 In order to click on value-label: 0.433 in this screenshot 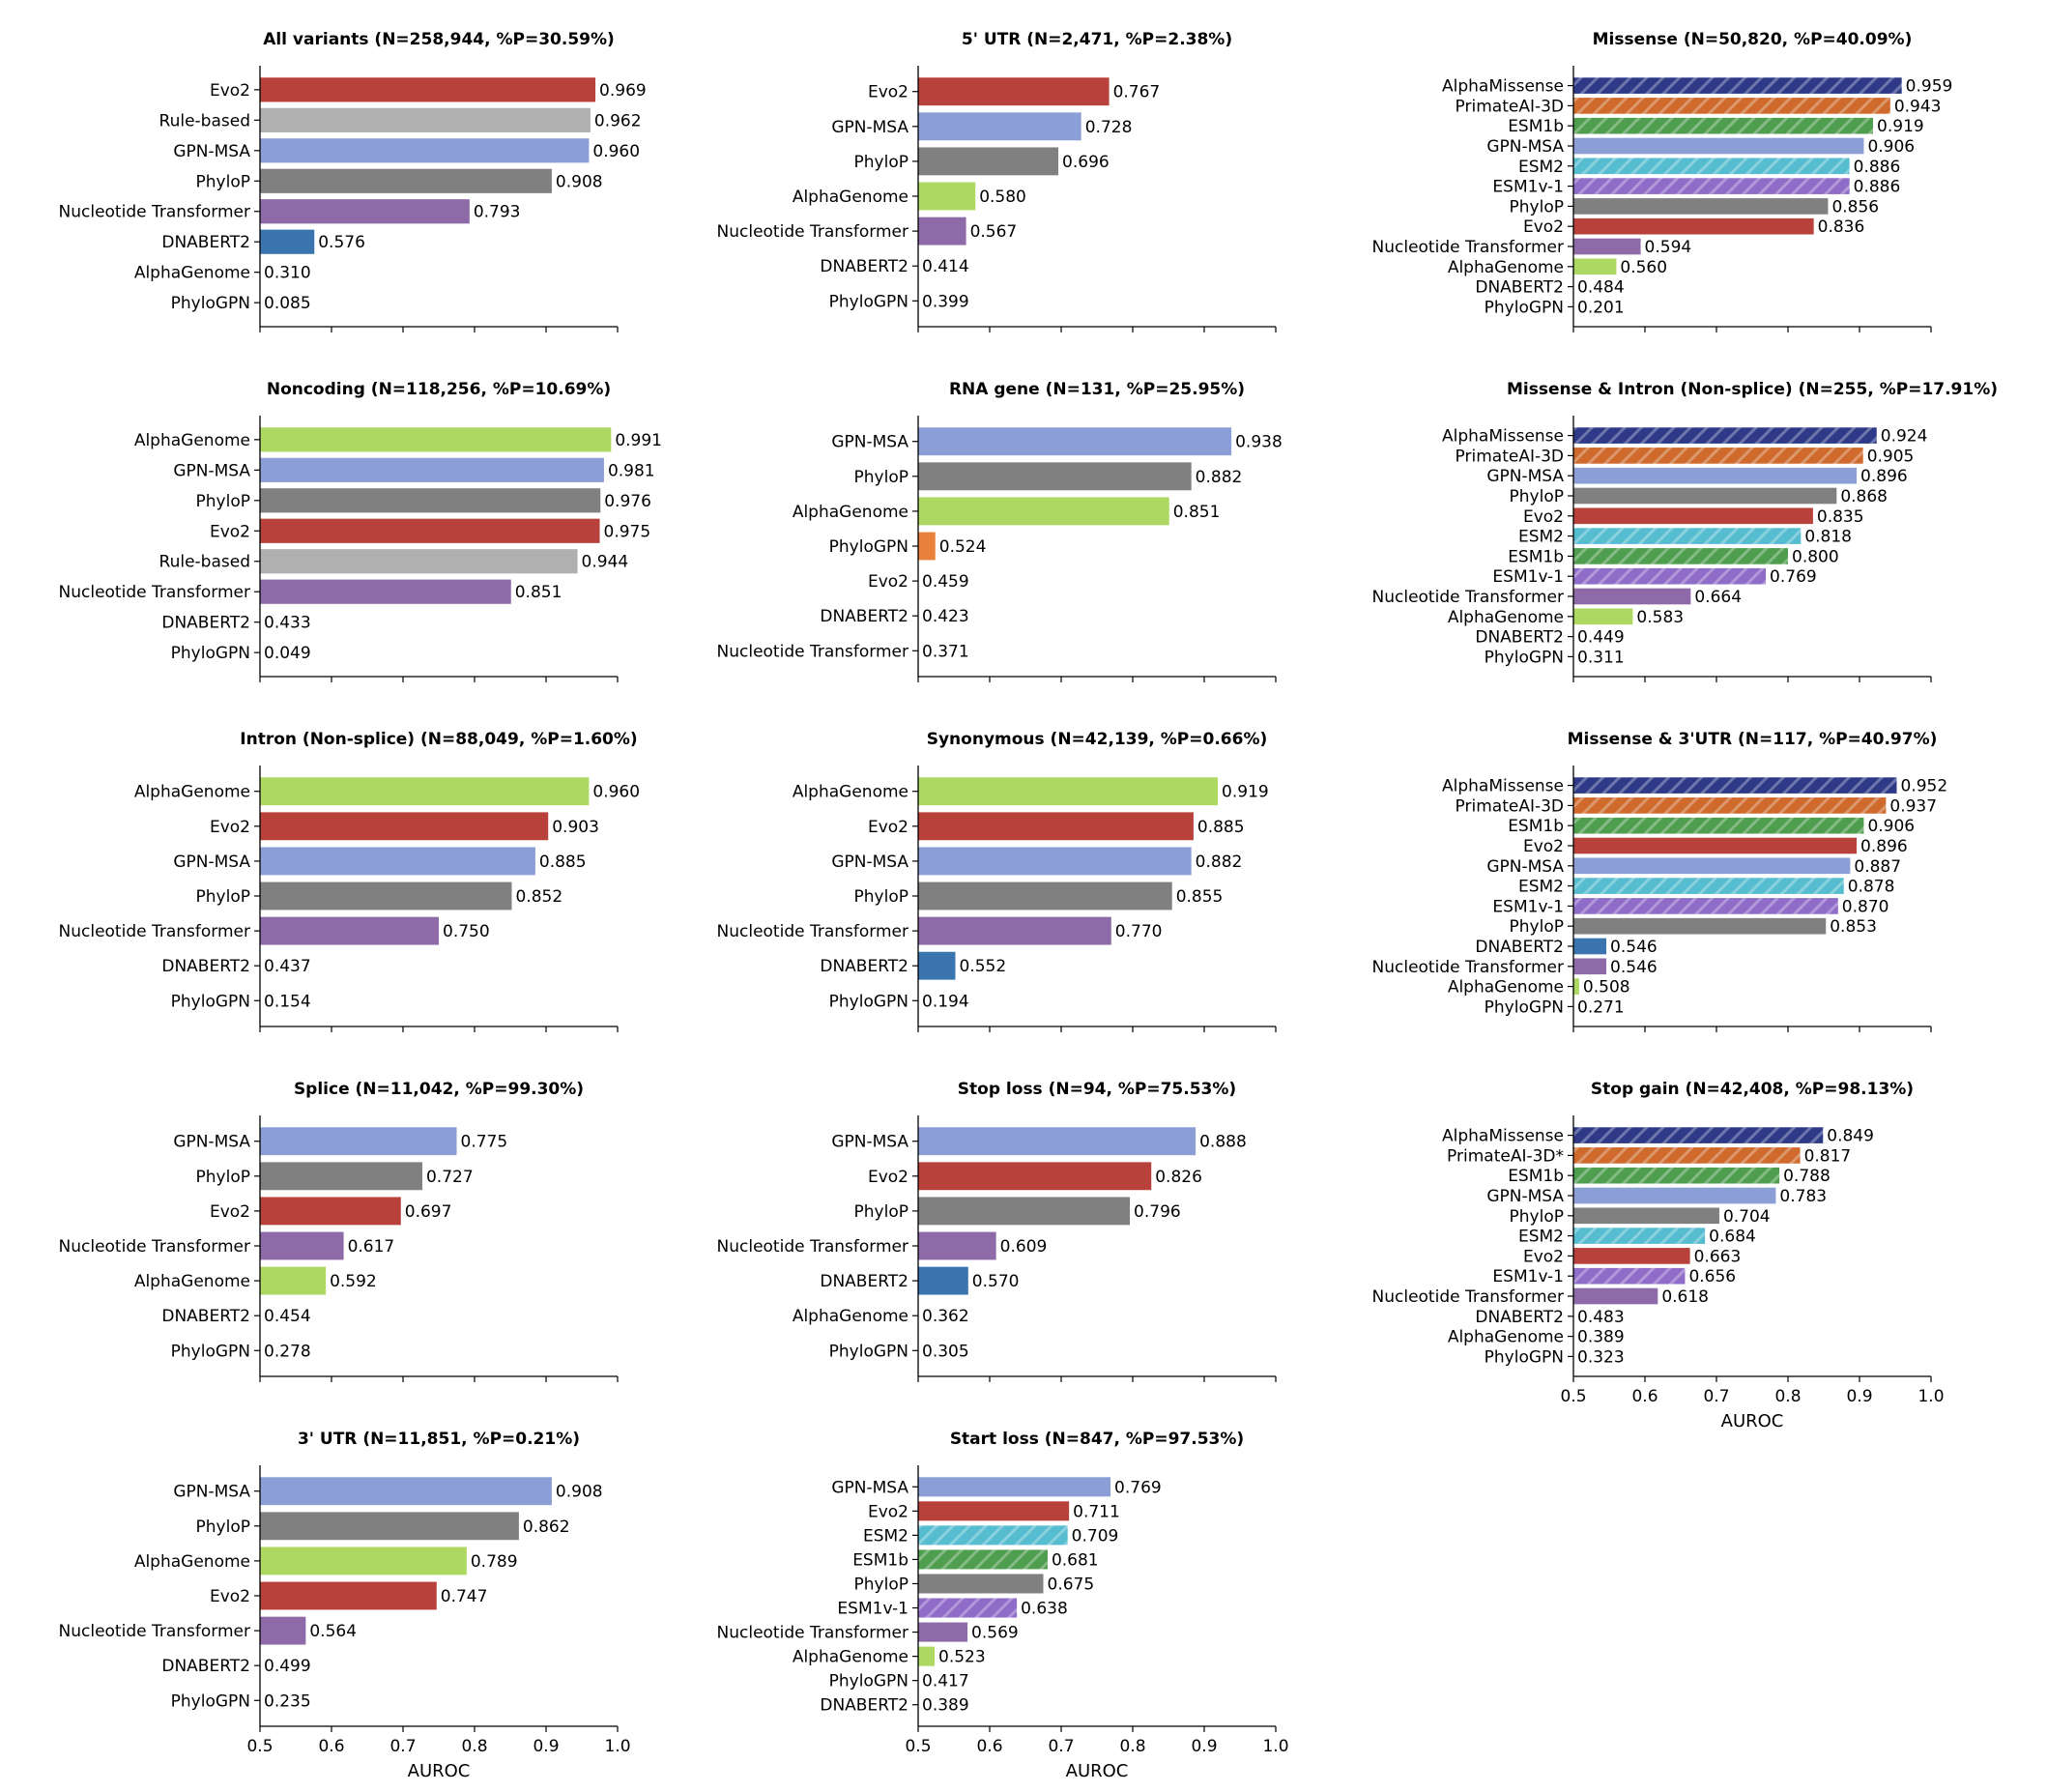, I will do `click(287, 623)`.